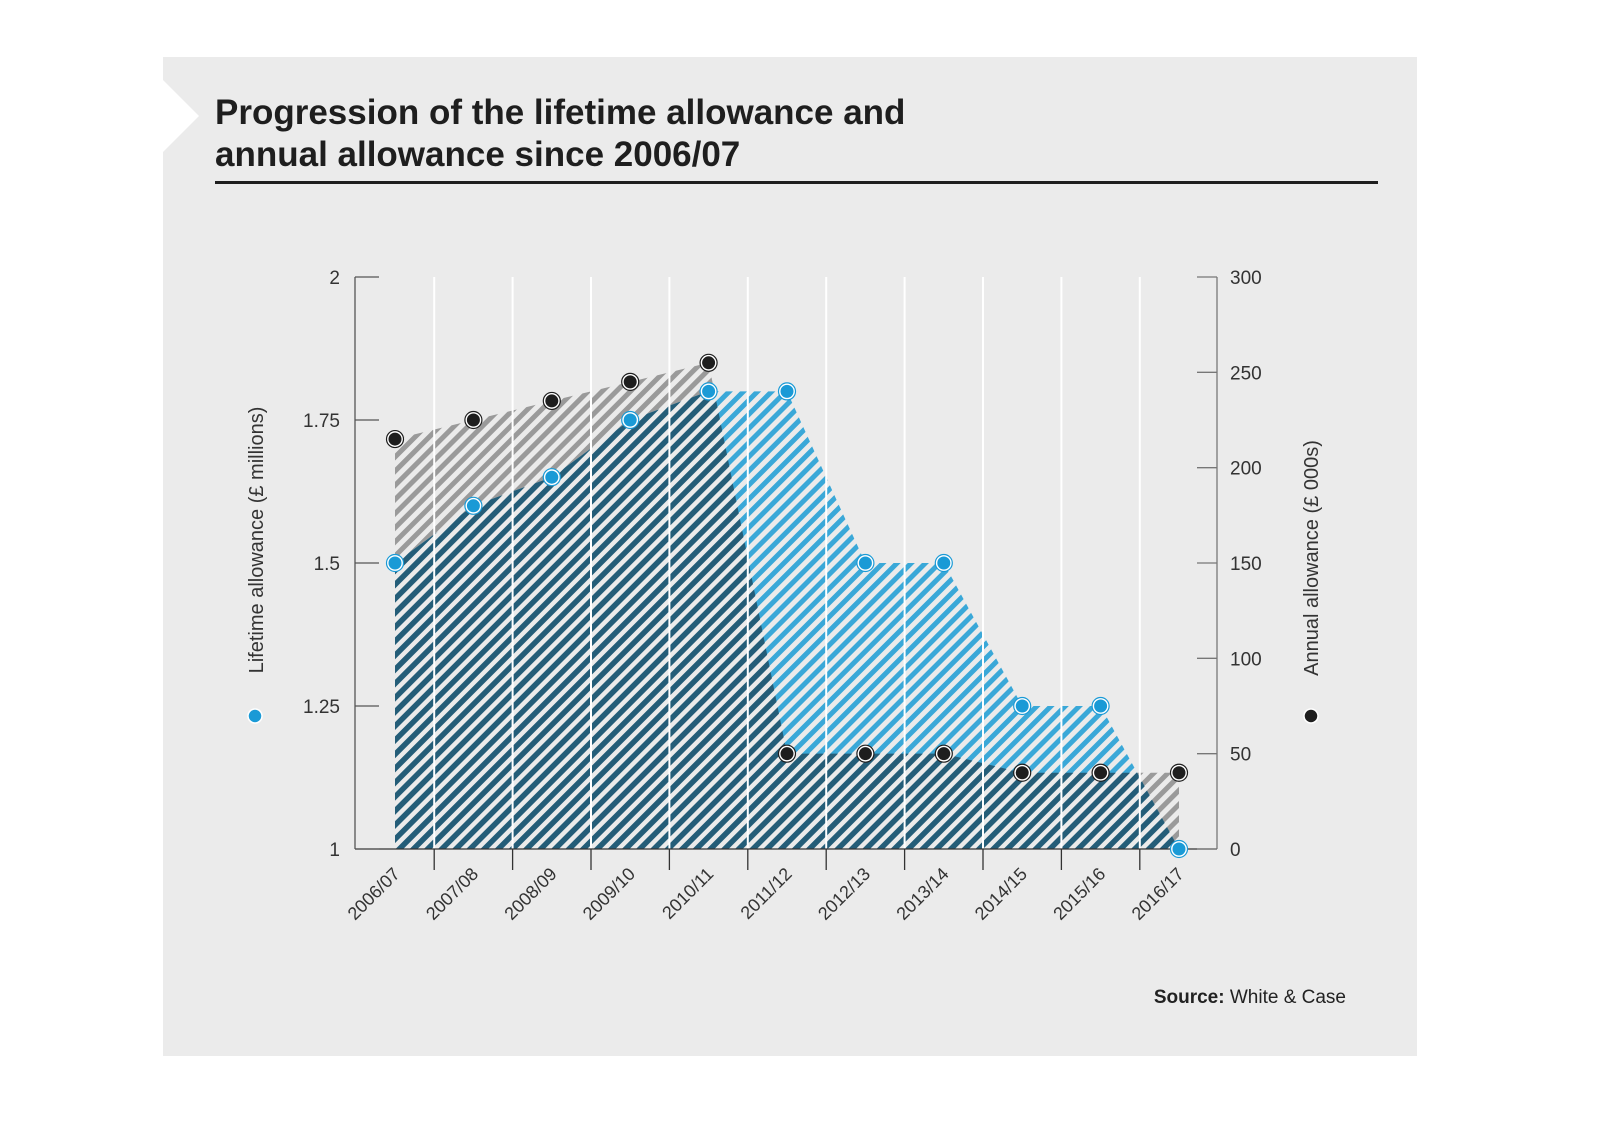 The width and height of the screenshot is (1600, 1125). Describe the element at coordinates (766, 893) in the screenshot. I see `x-tick-label: 2011/12` at that location.